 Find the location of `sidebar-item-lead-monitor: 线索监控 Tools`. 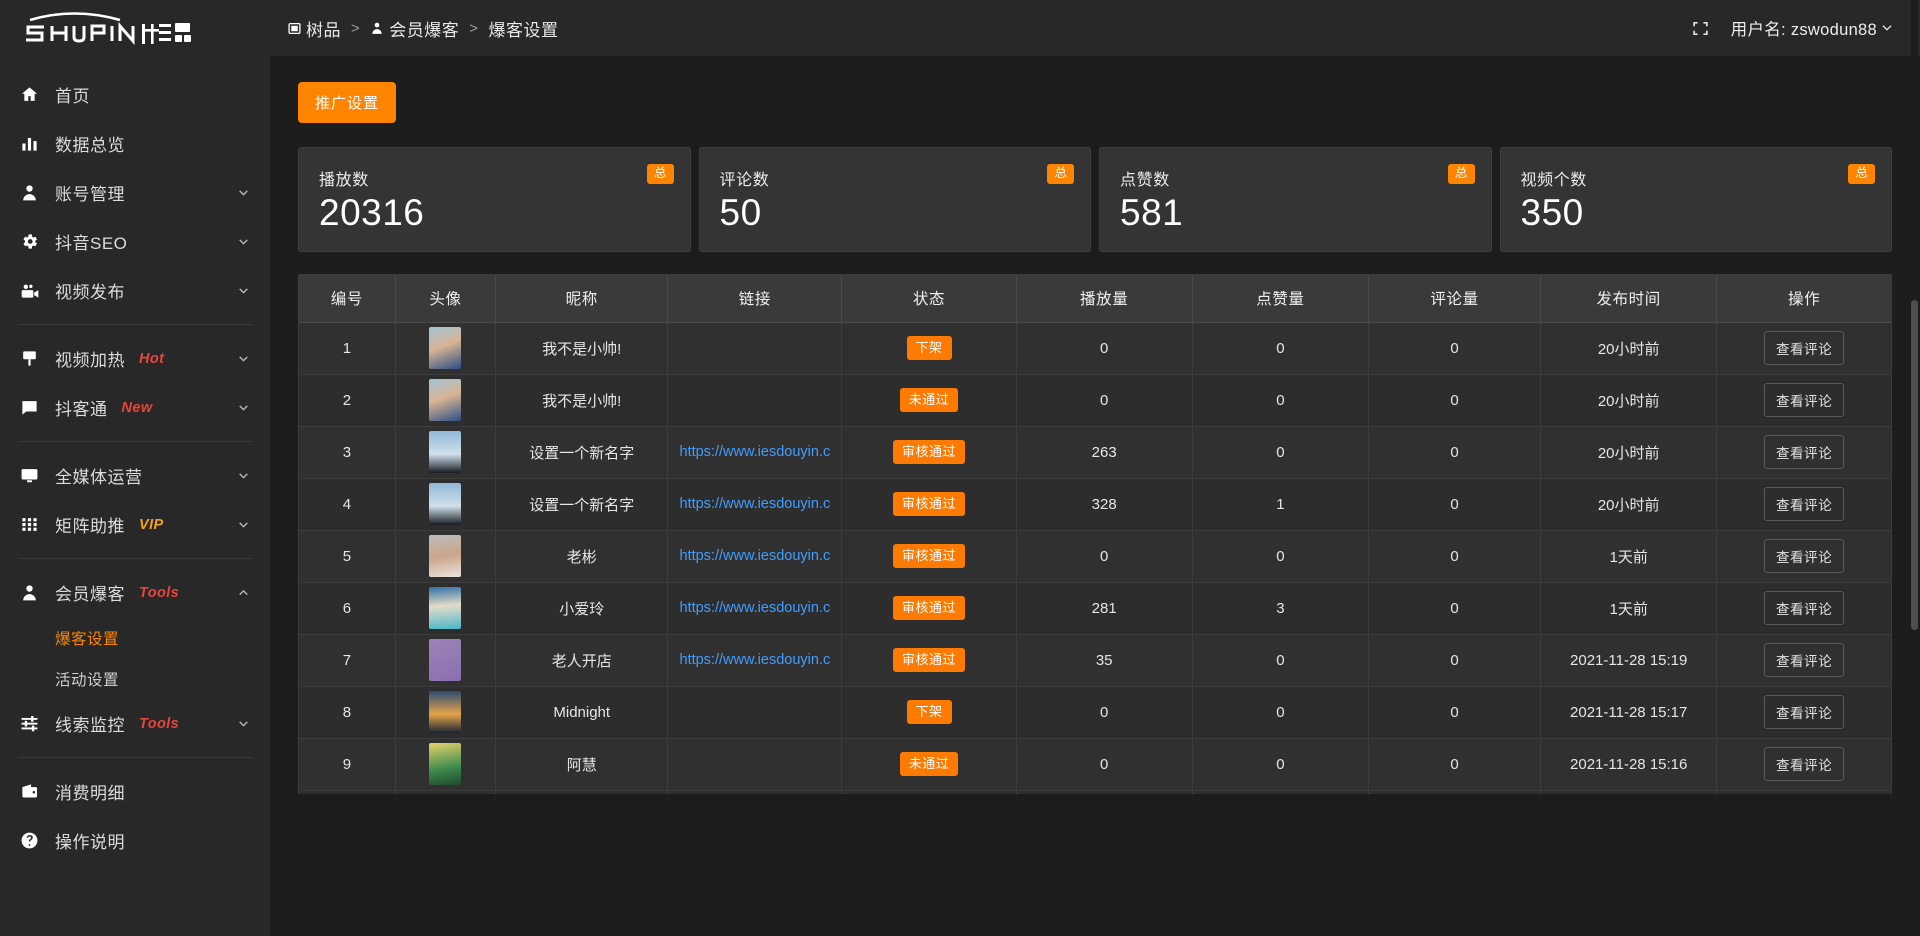

sidebar-item-lead-monitor: 线索监控 Tools is located at coordinates (135, 723).